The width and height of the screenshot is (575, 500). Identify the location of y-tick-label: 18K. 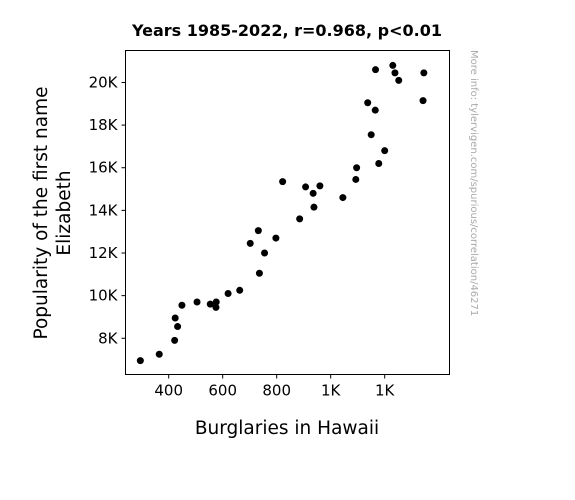
(104, 125).